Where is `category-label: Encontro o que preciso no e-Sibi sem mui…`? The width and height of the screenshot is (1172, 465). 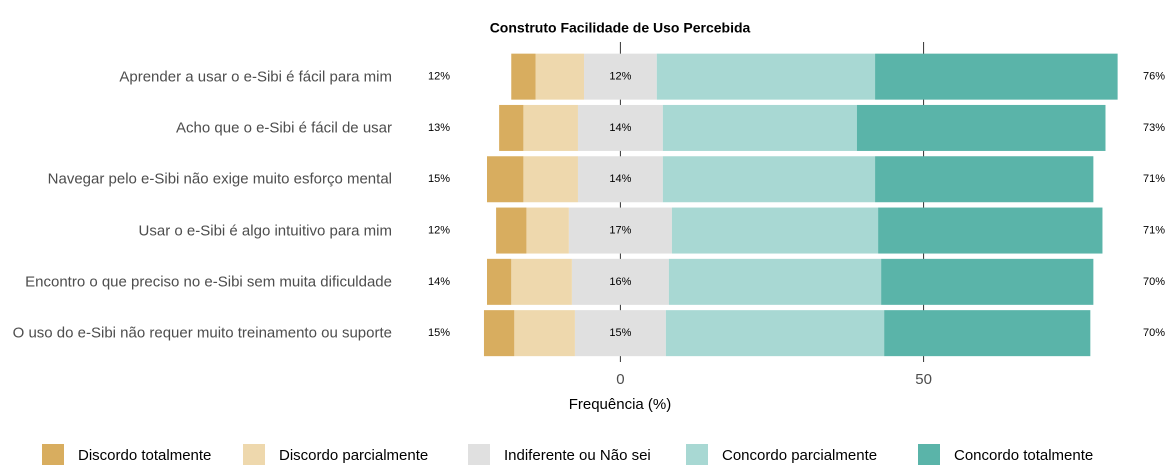
category-label: Encontro o que preciso no e-Sibi sem mui… is located at coordinates (208, 282).